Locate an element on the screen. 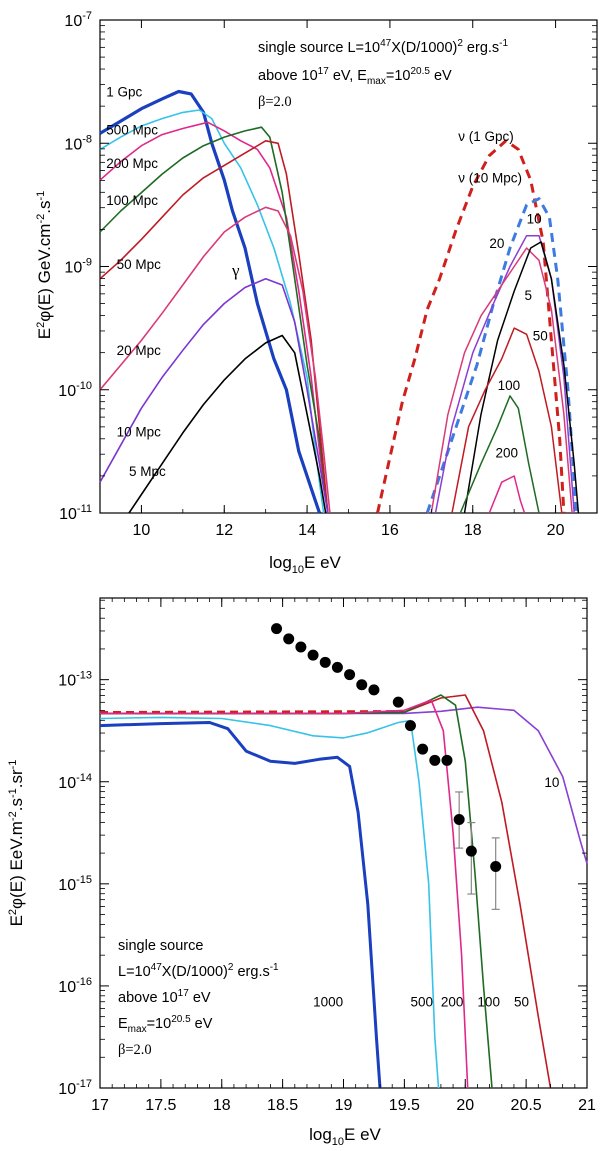 The width and height of the screenshot is (600, 1151). gamma-series-20-Mpc is located at coordinates (215, 360).